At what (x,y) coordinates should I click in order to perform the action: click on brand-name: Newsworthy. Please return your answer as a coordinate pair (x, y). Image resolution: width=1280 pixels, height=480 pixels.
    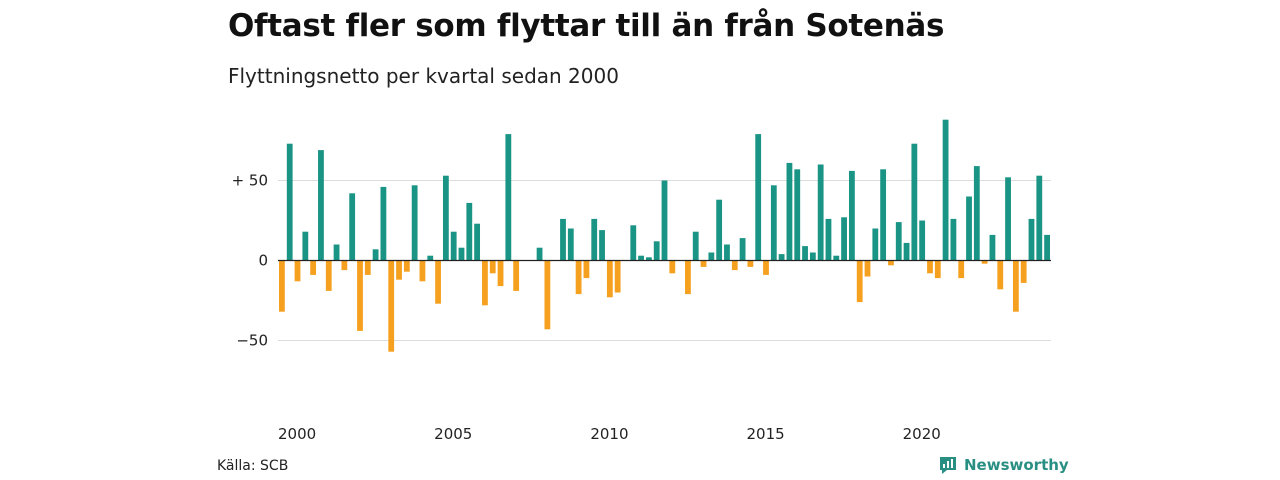
    Looking at the image, I should click on (1016, 465).